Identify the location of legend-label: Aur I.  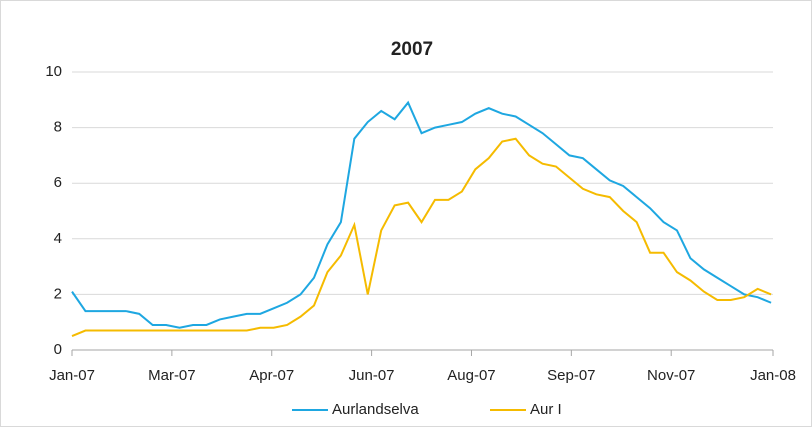
(546, 409).